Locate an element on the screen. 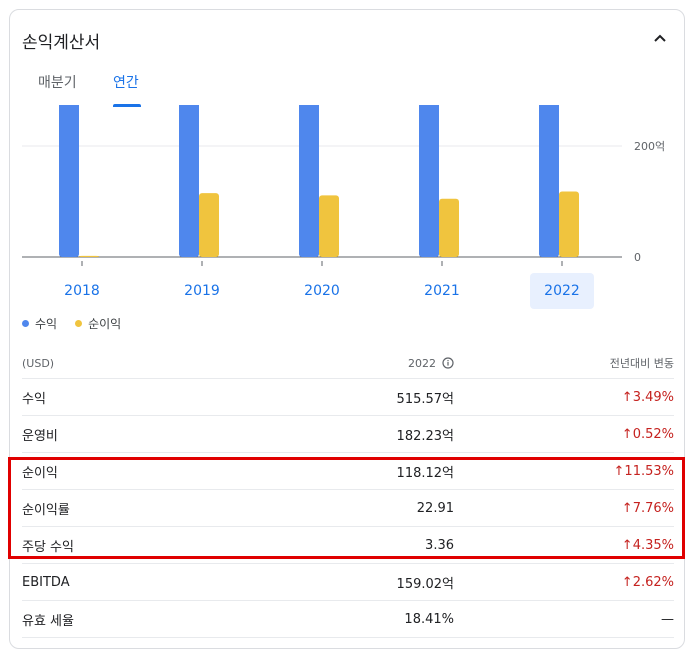 The height and width of the screenshot is (649, 696). row-value: 159.02억 is located at coordinates (399, 582).